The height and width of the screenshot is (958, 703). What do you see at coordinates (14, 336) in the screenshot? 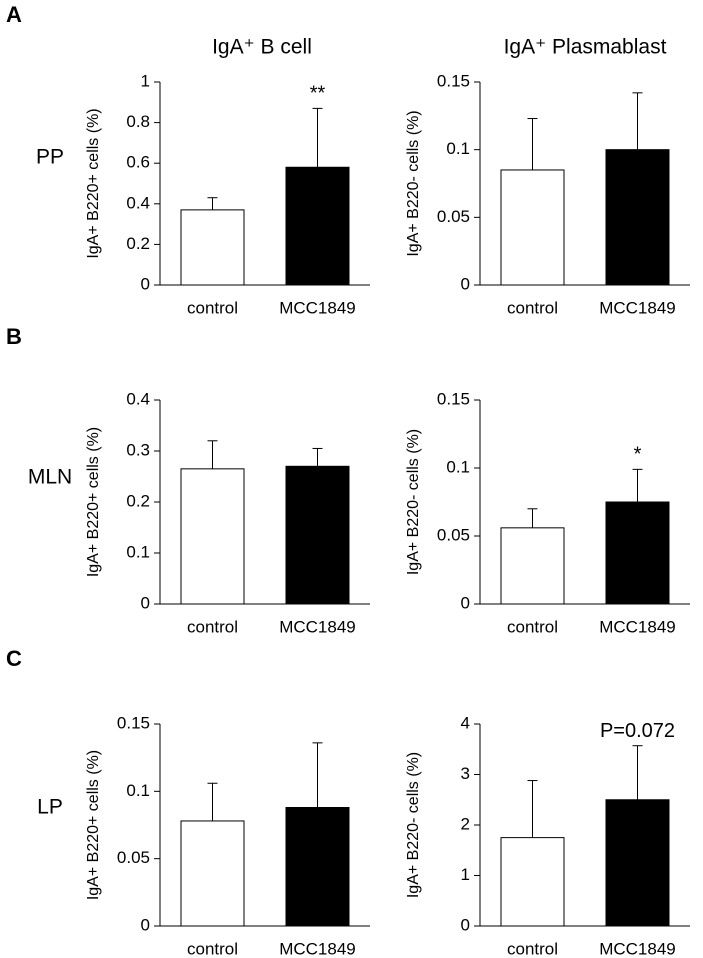
I see `panel-label: B` at bounding box center [14, 336].